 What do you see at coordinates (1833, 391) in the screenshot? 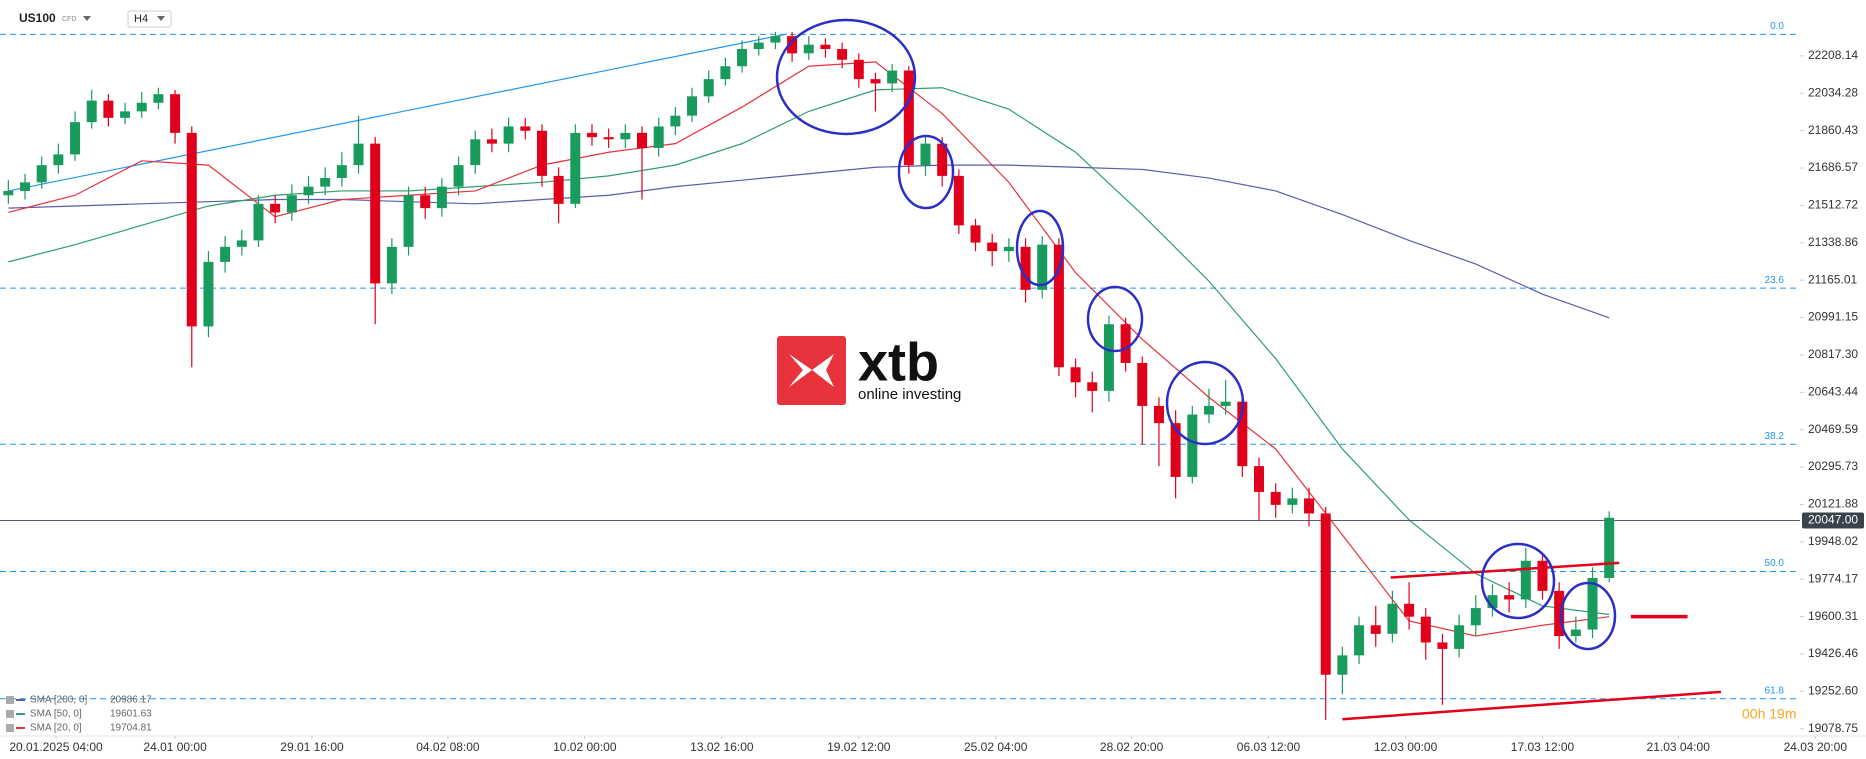
I see `y-tick-label: 20643.44` at bounding box center [1833, 391].